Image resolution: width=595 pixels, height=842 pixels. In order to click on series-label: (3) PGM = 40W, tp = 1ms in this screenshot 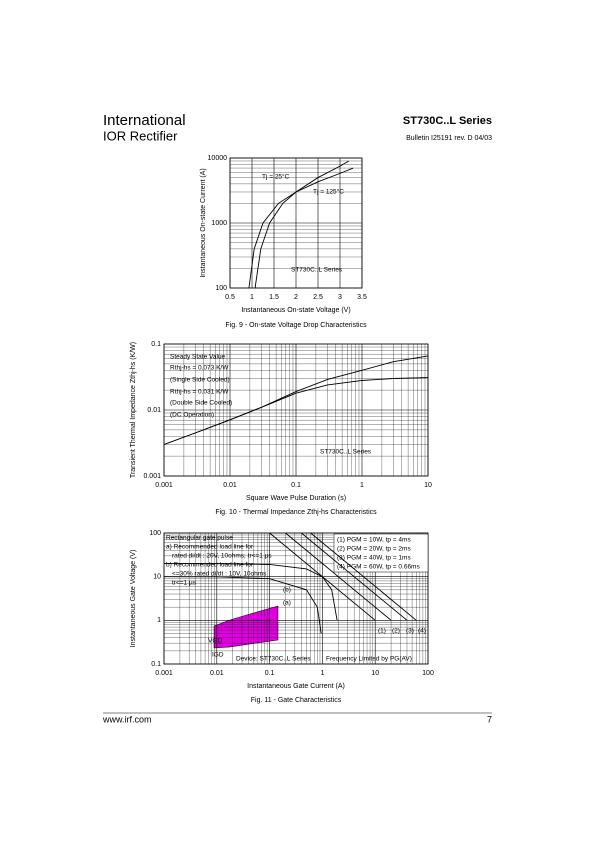, I will do `click(374, 558)`.